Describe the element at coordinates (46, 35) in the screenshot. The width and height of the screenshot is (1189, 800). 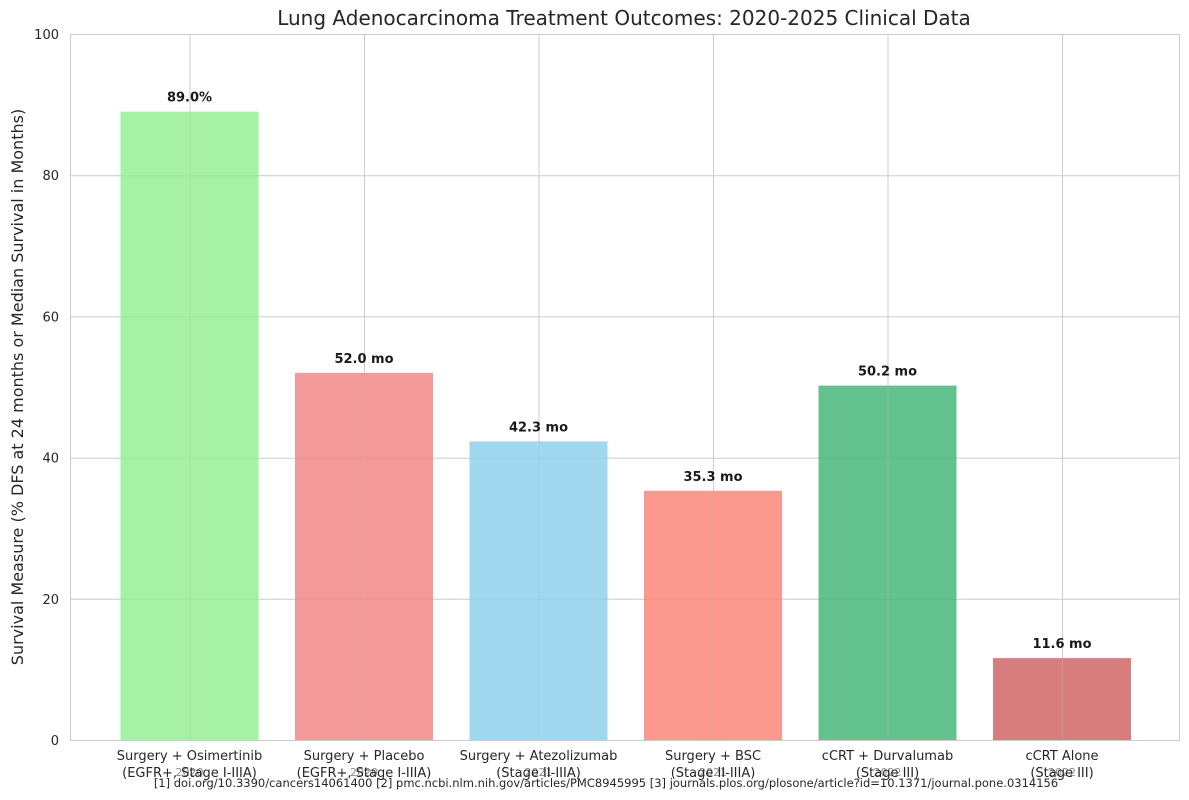
I see `y-tick-label: 100` at that location.